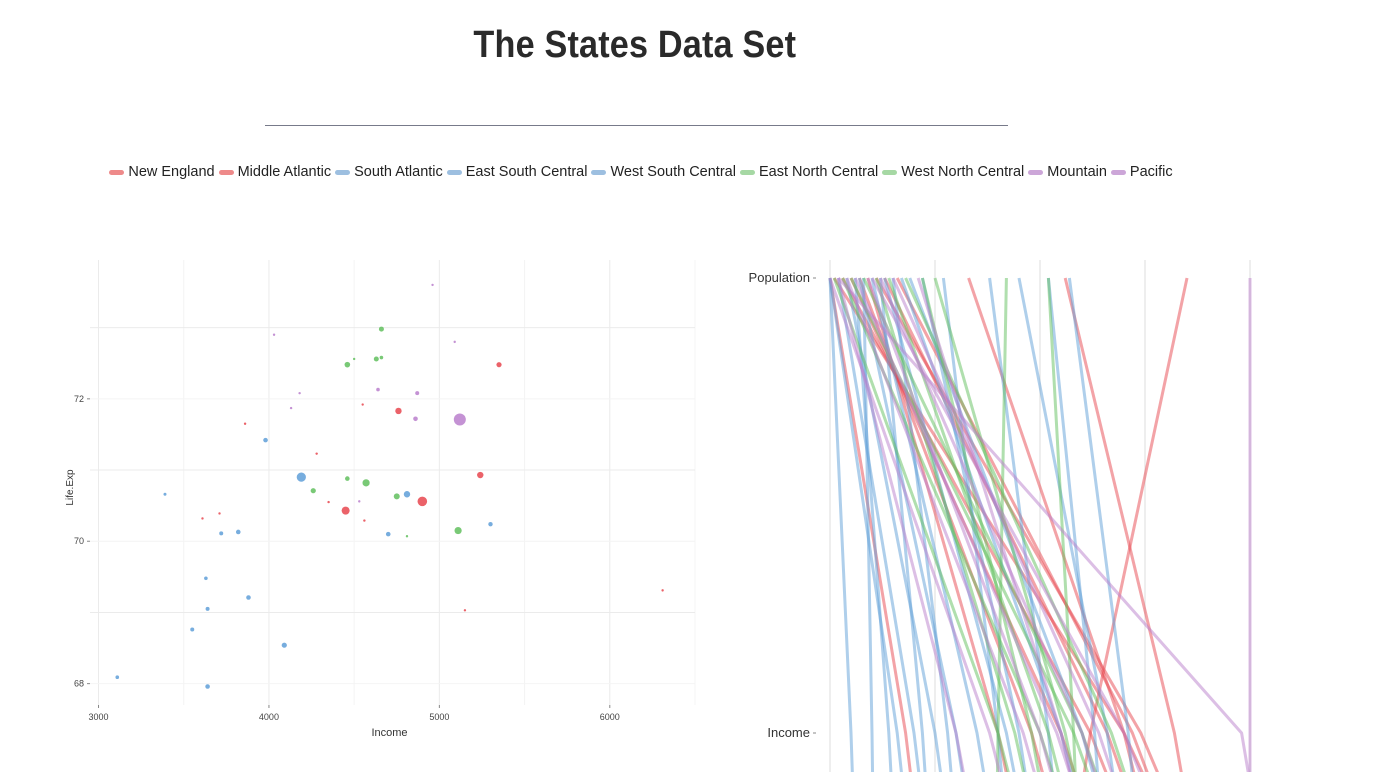  What do you see at coordinates (1151, 172) in the screenshot?
I see `legend-label: Pacific` at bounding box center [1151, 172].